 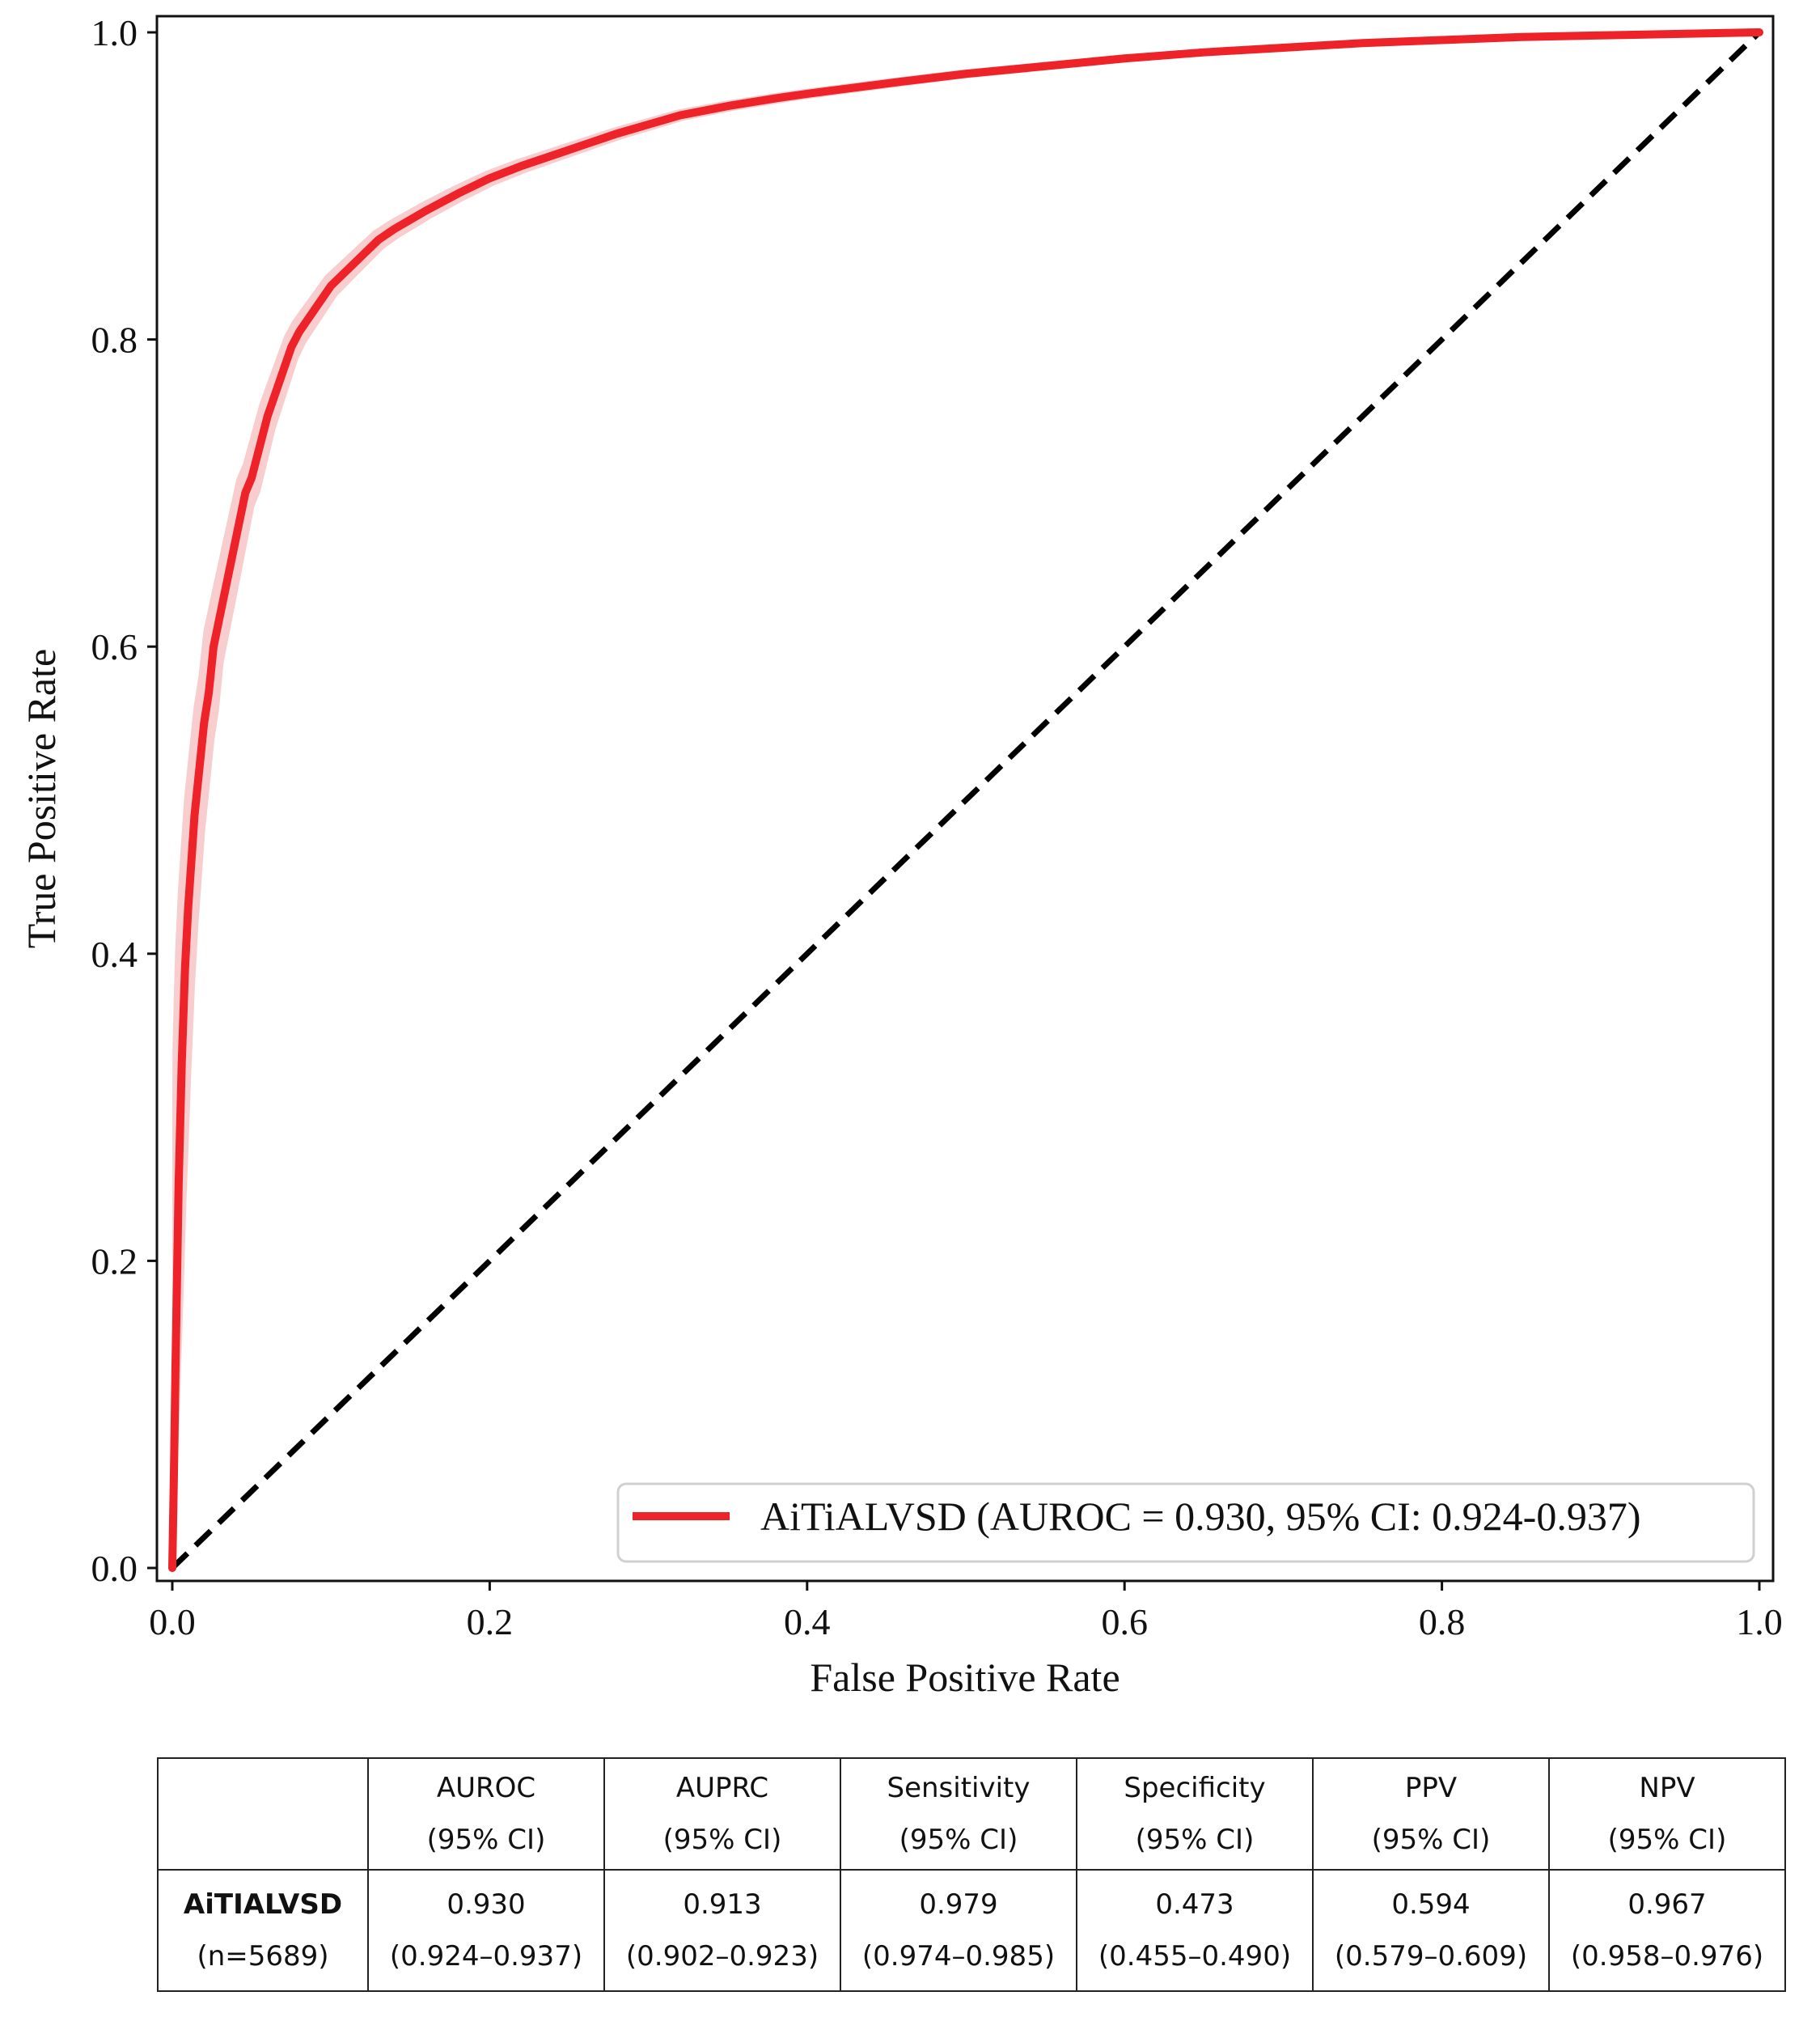 What do you see at coordinates (1667, 1788) in the screenshot?
I see `header-metric-name: NPV` at bounding box center [1667, 1788].